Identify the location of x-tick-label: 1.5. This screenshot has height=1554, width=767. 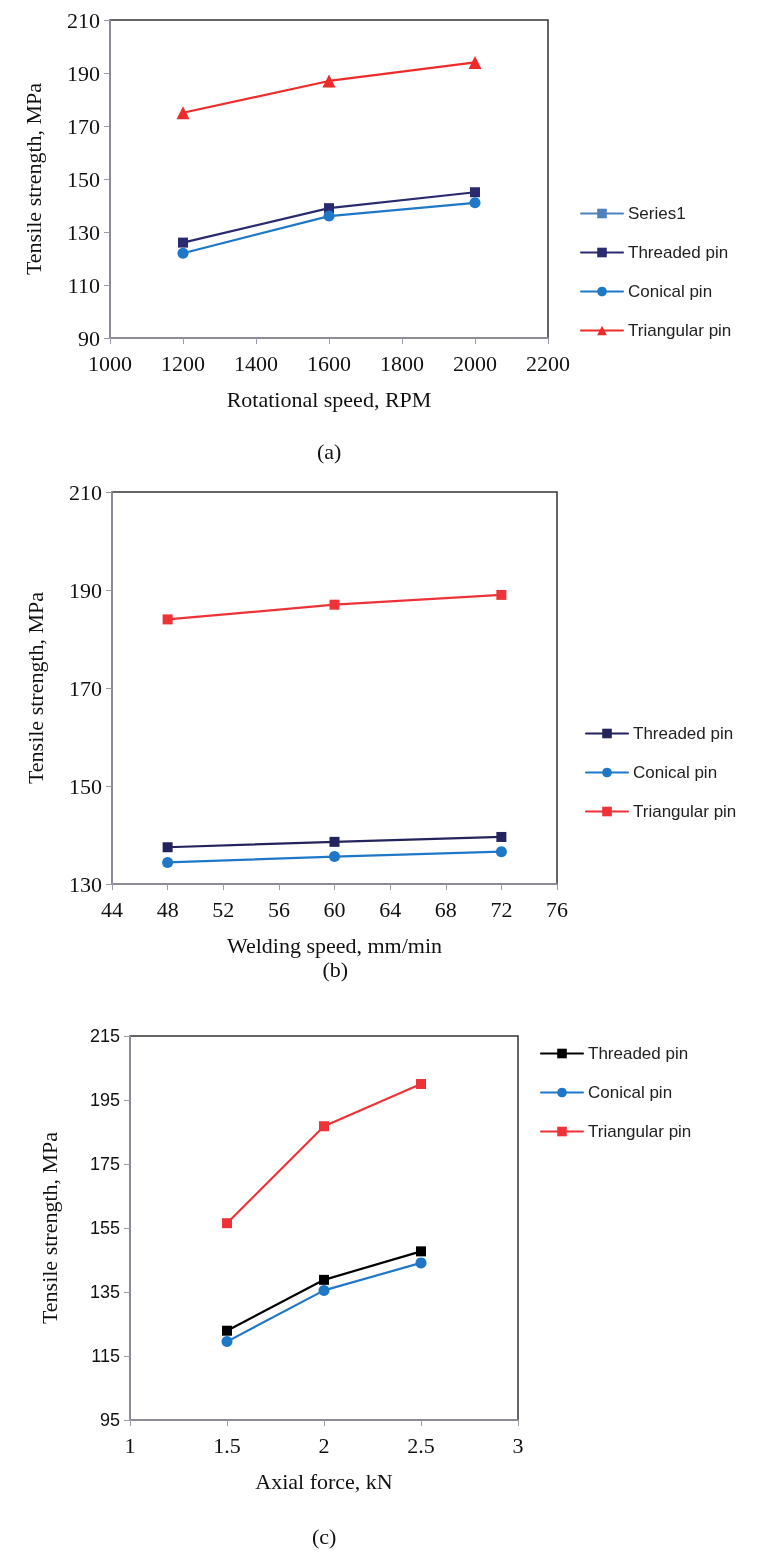
(227, 1445).